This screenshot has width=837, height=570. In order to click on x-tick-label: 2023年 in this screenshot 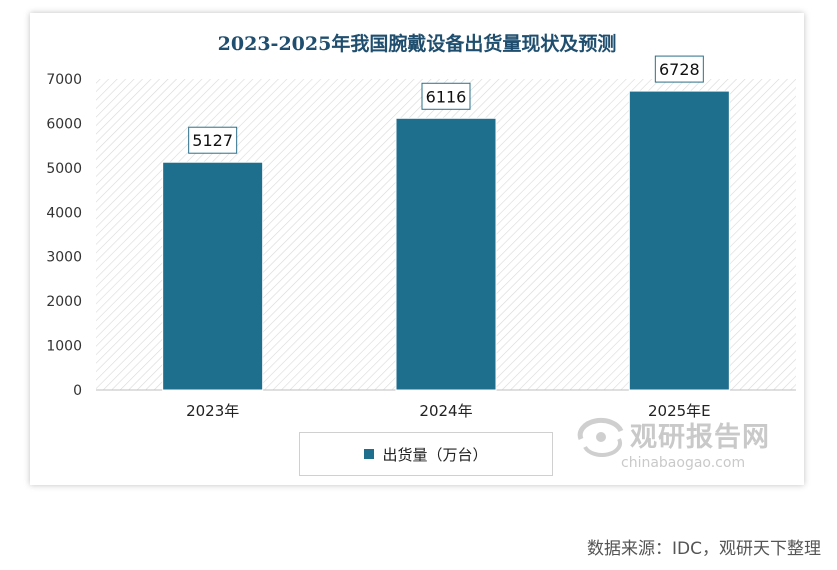, I will do `click(212, 411)`.